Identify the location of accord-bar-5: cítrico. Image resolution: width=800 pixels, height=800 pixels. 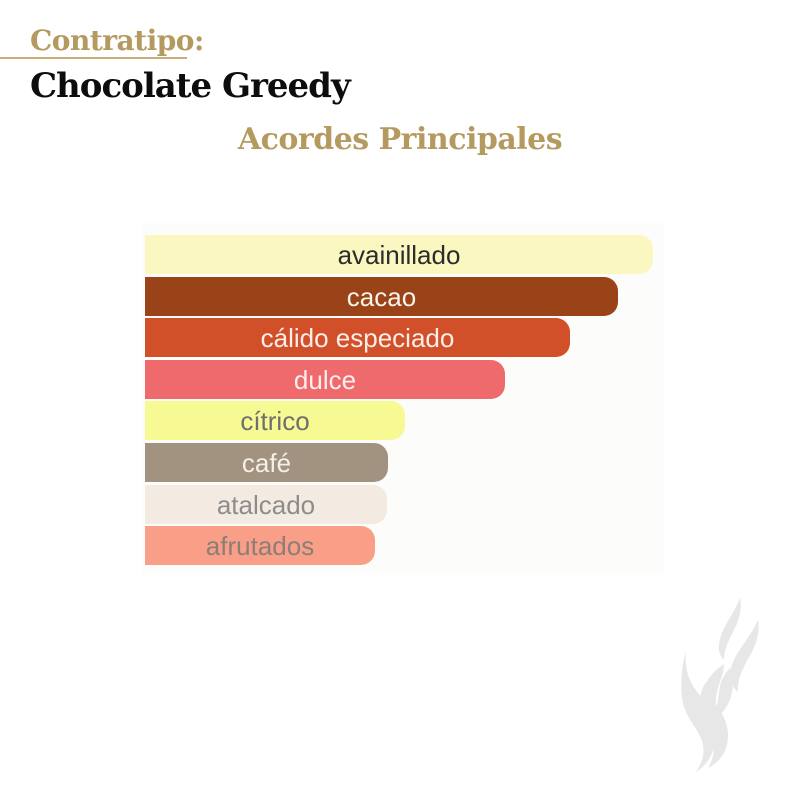
(275, 420).